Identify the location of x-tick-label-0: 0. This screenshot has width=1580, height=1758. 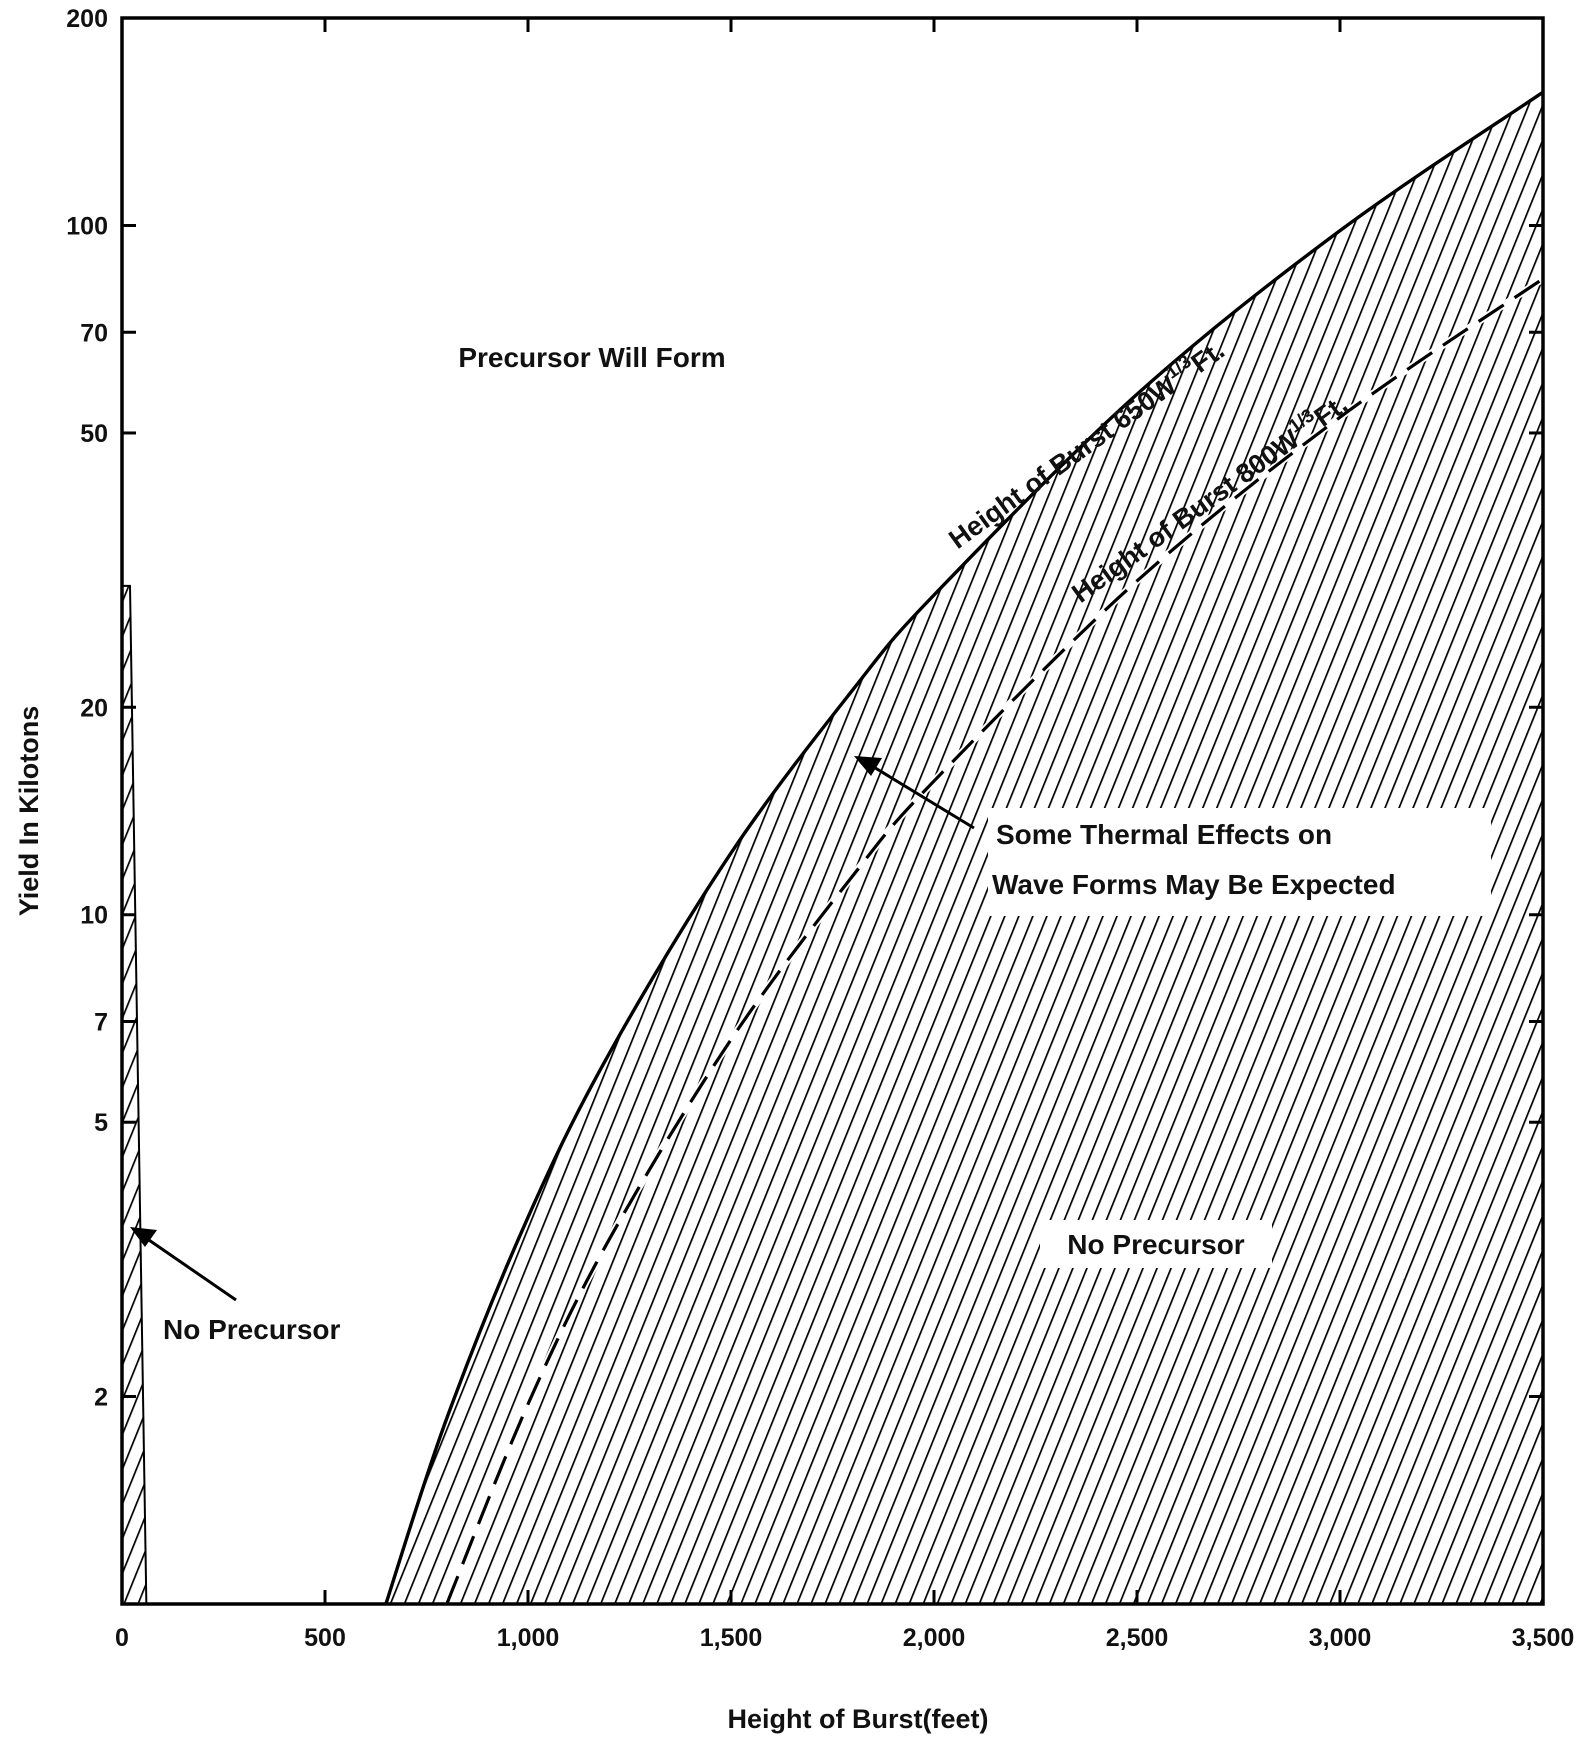
(122, 1638).